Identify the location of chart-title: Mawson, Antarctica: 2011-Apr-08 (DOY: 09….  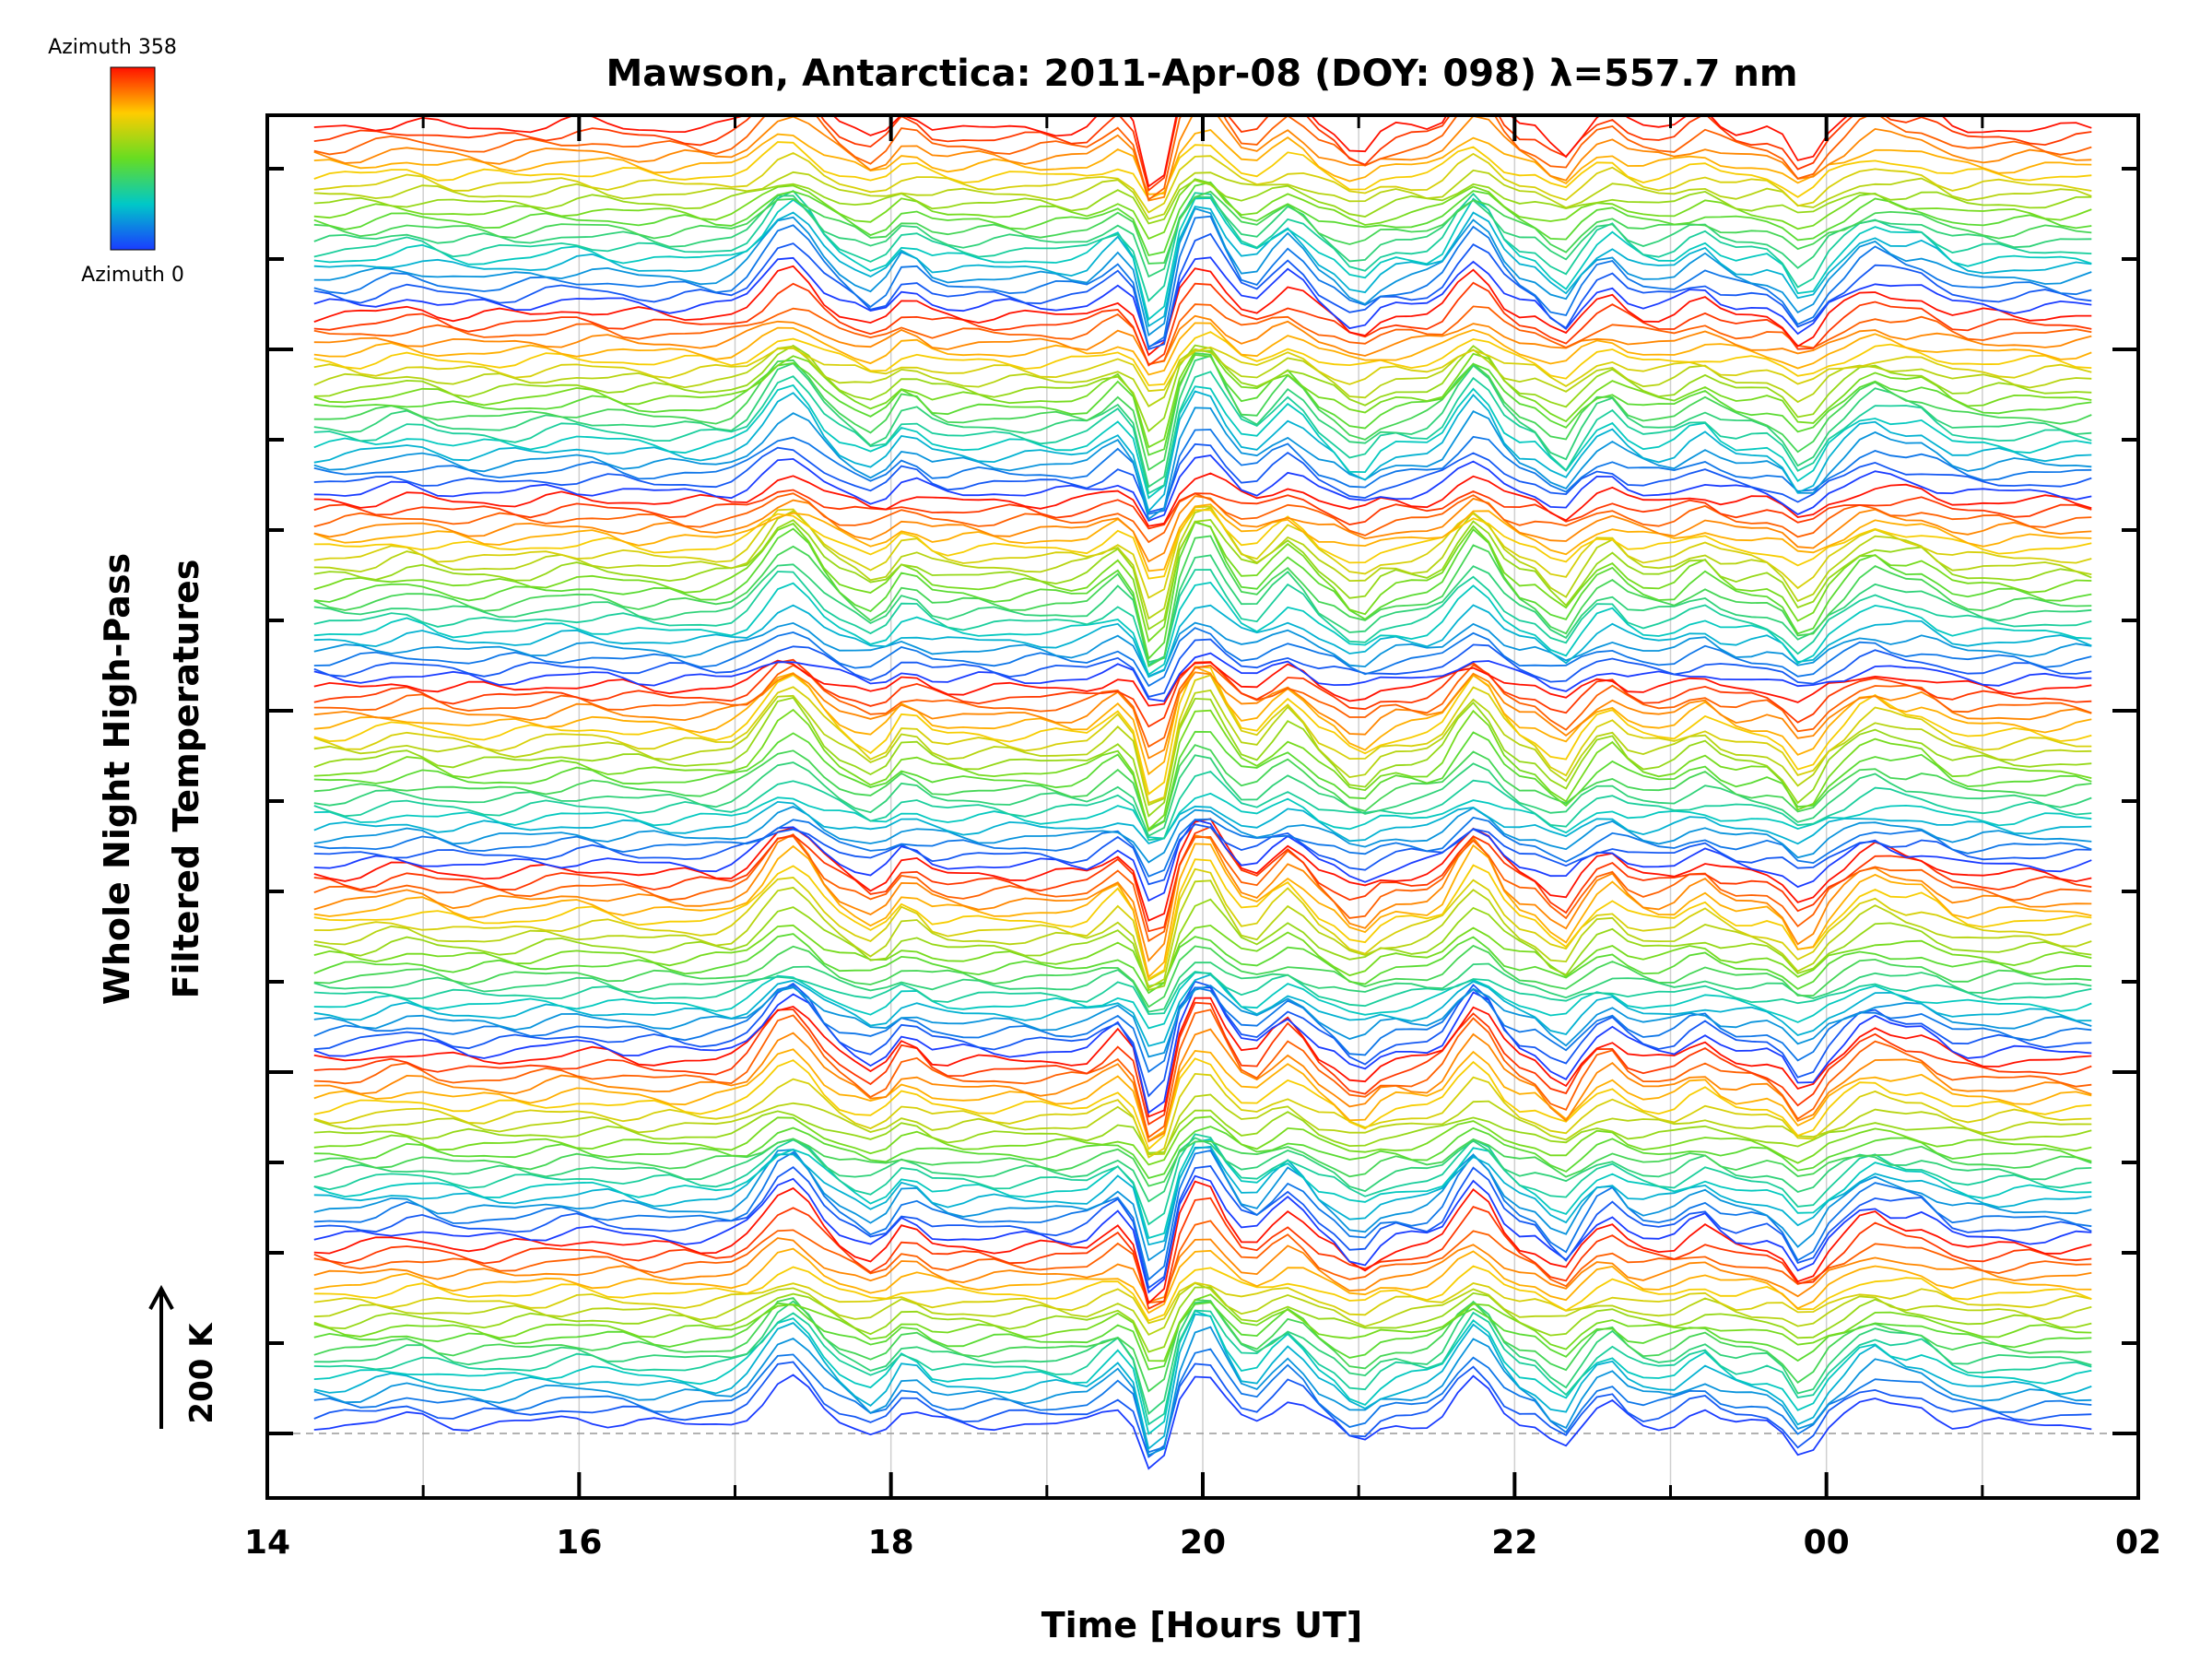
(1201, 74).